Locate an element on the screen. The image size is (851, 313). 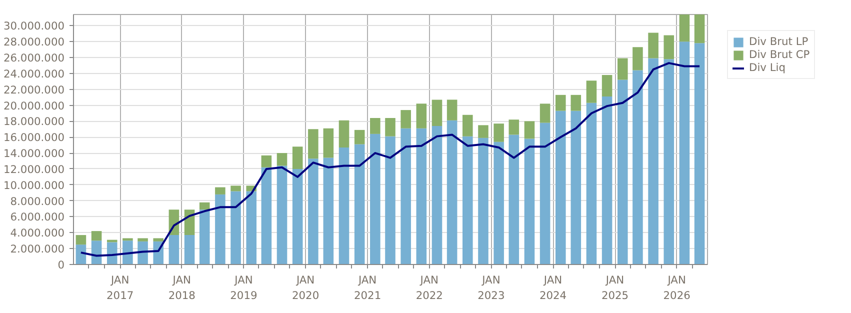
x-tick-label: JAN 2022 is located at coordinates (429, 288).